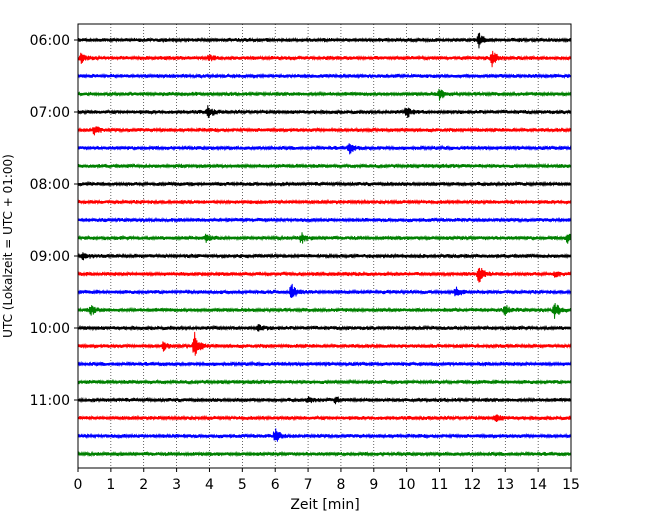 The image size is (650, 520). What do you see at coordinates (50, 329) in the screenshot?
I see `y-tick-label: 10:00` at bounding box center [50, 329].